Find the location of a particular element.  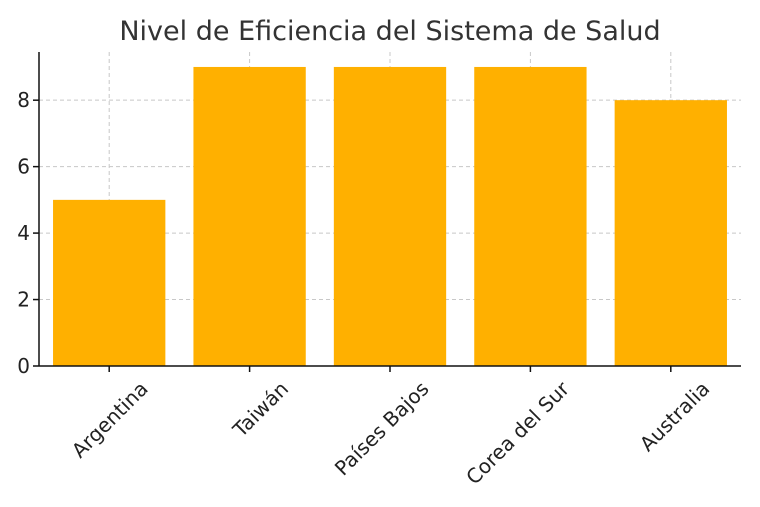

x-tick-label-3: Corea del Sur is located at coordinates (517, 432).